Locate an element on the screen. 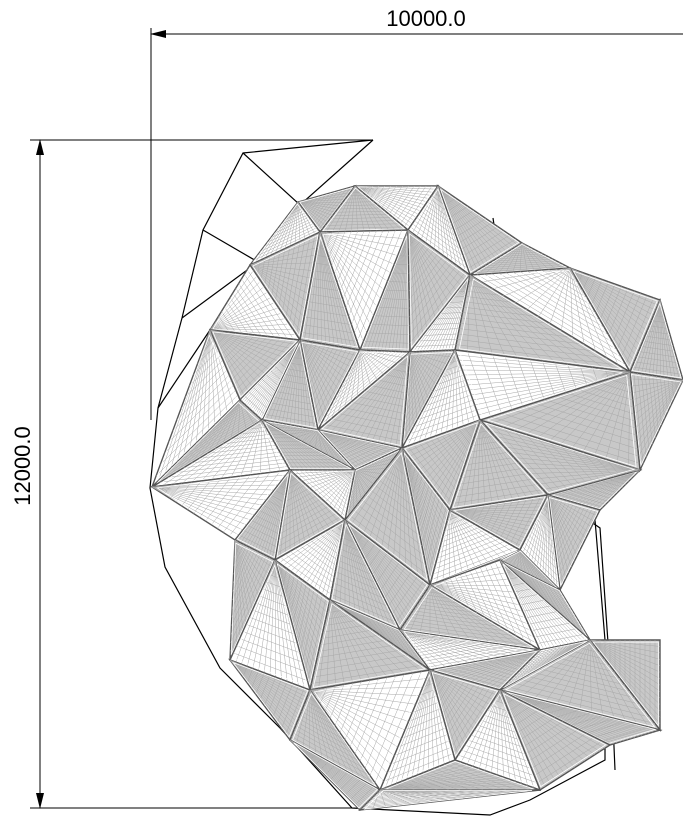 Image resolution: width=683 pixels, height=820 pixels. width-dimension-label: 10000.0 is located at coordinates (426, 18).